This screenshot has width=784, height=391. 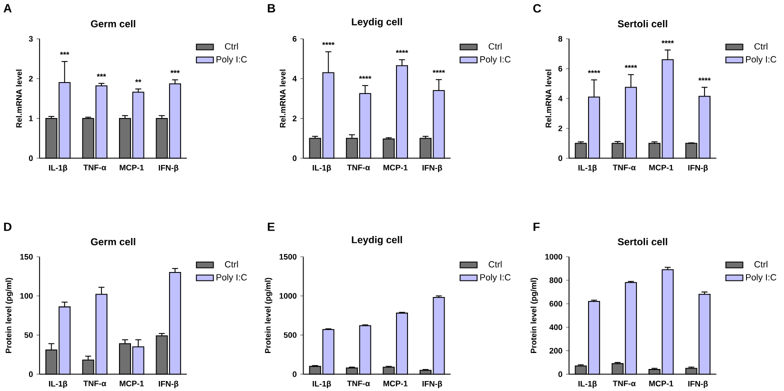 I want to click on text: B, so click(x=272, y=8).